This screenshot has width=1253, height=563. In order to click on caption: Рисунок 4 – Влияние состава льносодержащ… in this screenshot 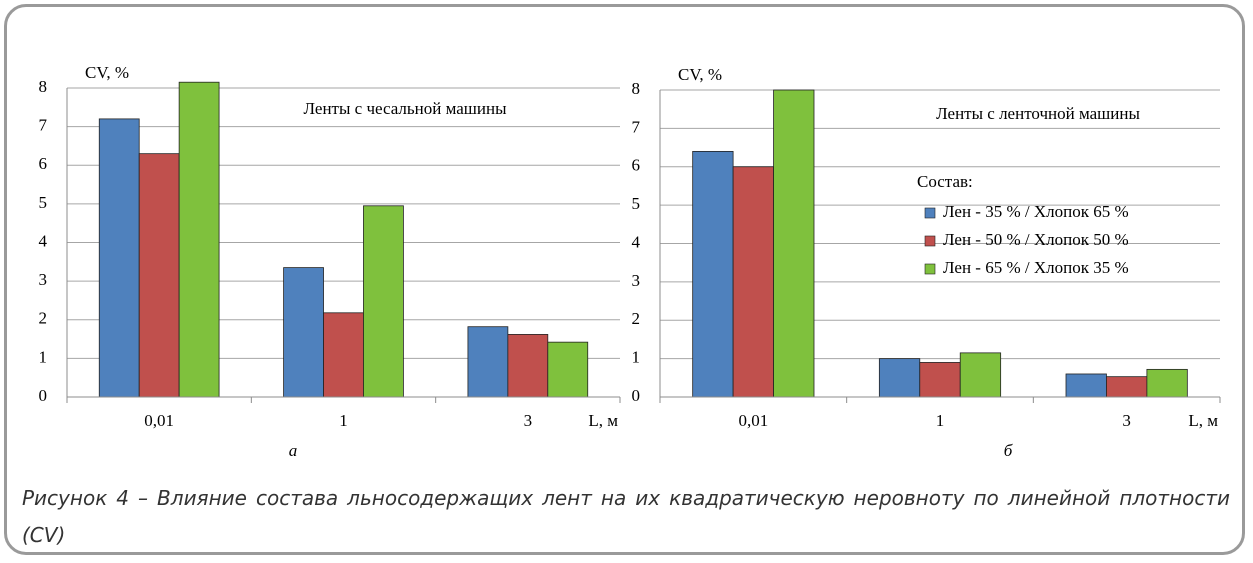, I will do `click(626, 516)`.